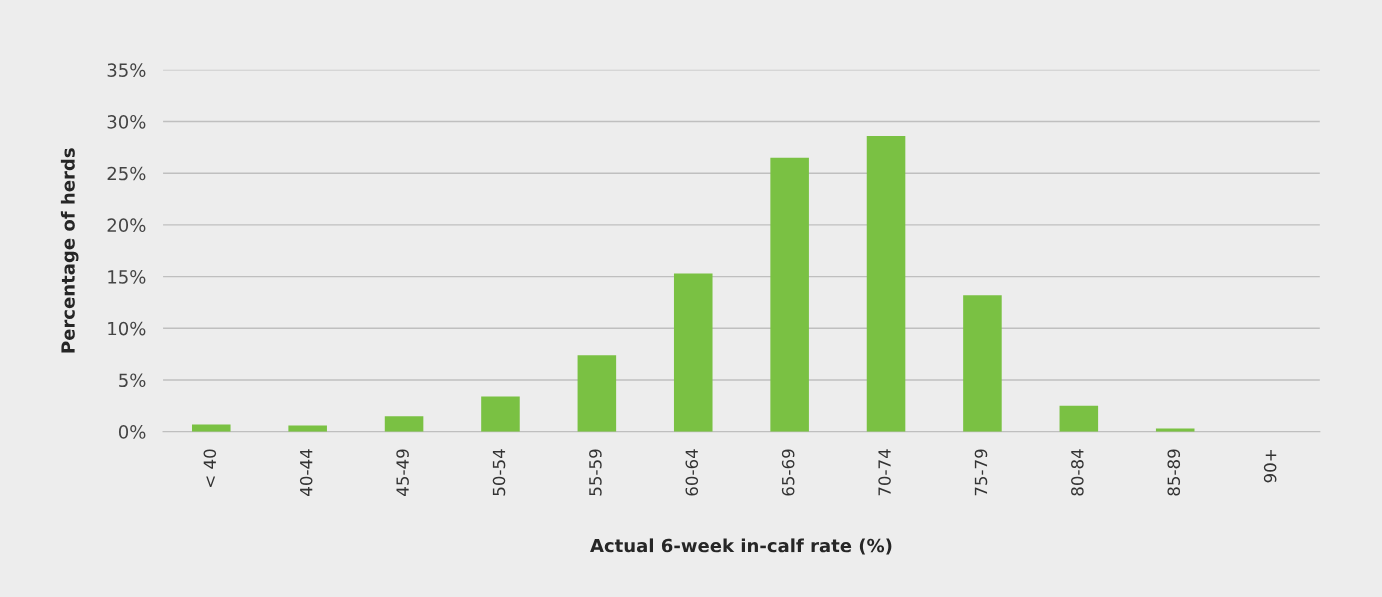  I want to click on y-tick-label: 30%, so click(126, 121).